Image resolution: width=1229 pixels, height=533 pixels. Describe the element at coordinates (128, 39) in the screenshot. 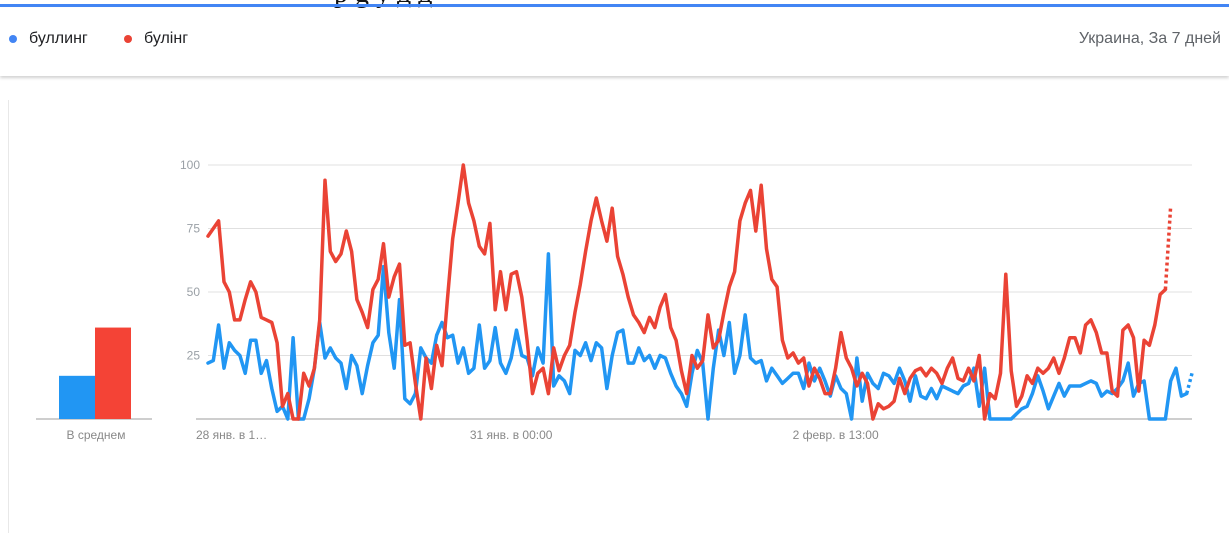

I see `red-dot-icon` at that location.